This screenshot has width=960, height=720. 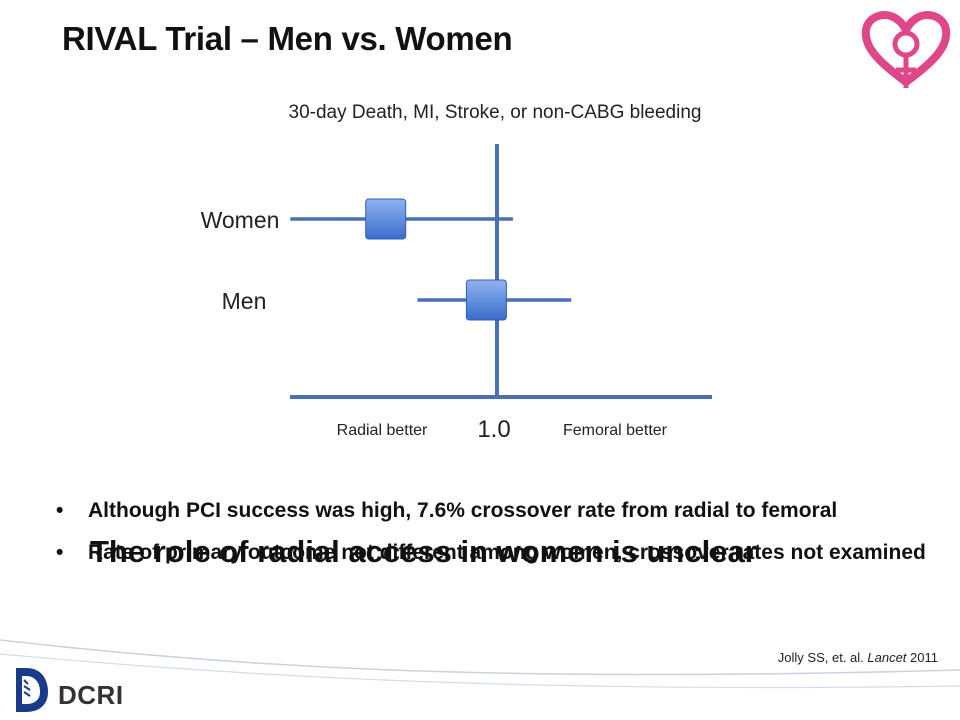 I want to click on row-label-men: Men, so click(x=244, y=301).